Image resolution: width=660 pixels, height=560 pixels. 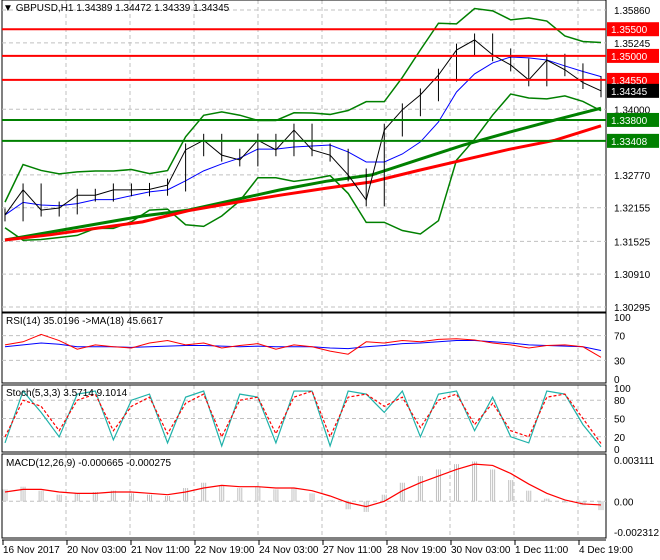 I want to click on stoch-signal-line, so click(x=303, y=417).